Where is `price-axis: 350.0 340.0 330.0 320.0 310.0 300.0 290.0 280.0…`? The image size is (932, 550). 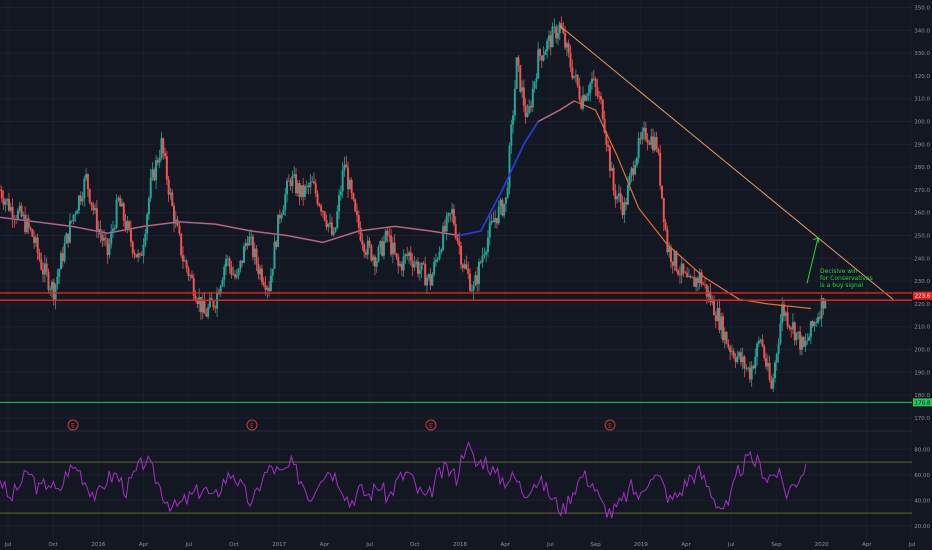
price-axis: 350.0 340.0 330.0 320.0 310.0 300.0 290.0 280.0… is located at coordinates (922, 275).